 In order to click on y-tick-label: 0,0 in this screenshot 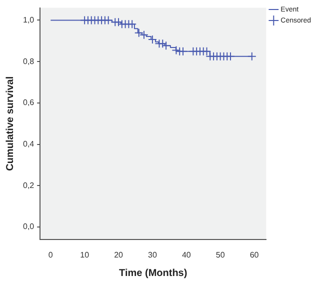, I will do `click(28, 227)`.